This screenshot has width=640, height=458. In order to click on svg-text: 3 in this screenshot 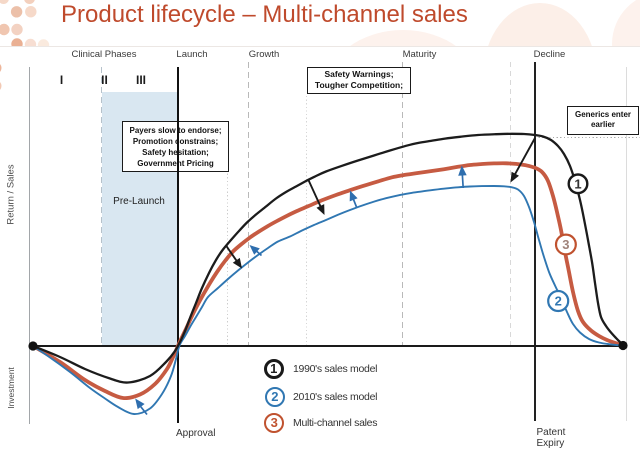, I will do `click(565, 244)`.